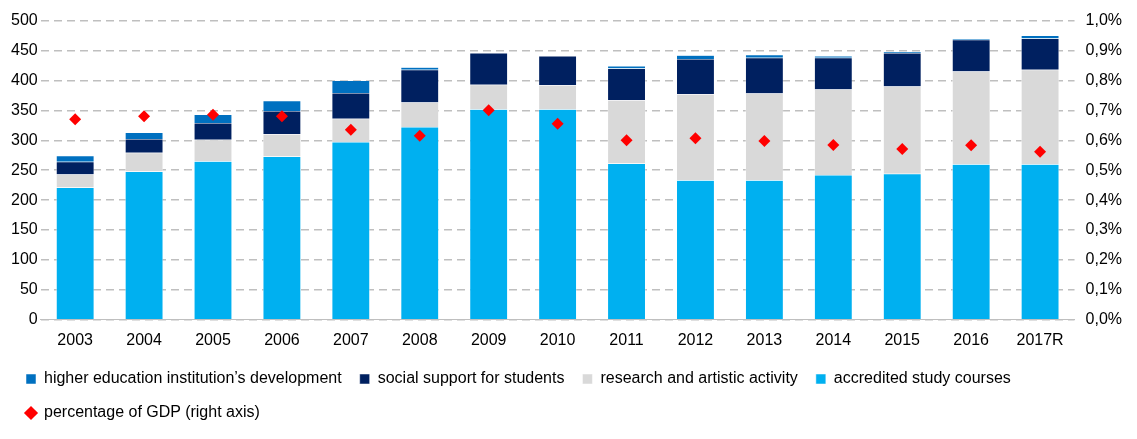  Describe the element at coordinates (33, 319) in the screenshot. I see `y-tick-label: 0` at that location.